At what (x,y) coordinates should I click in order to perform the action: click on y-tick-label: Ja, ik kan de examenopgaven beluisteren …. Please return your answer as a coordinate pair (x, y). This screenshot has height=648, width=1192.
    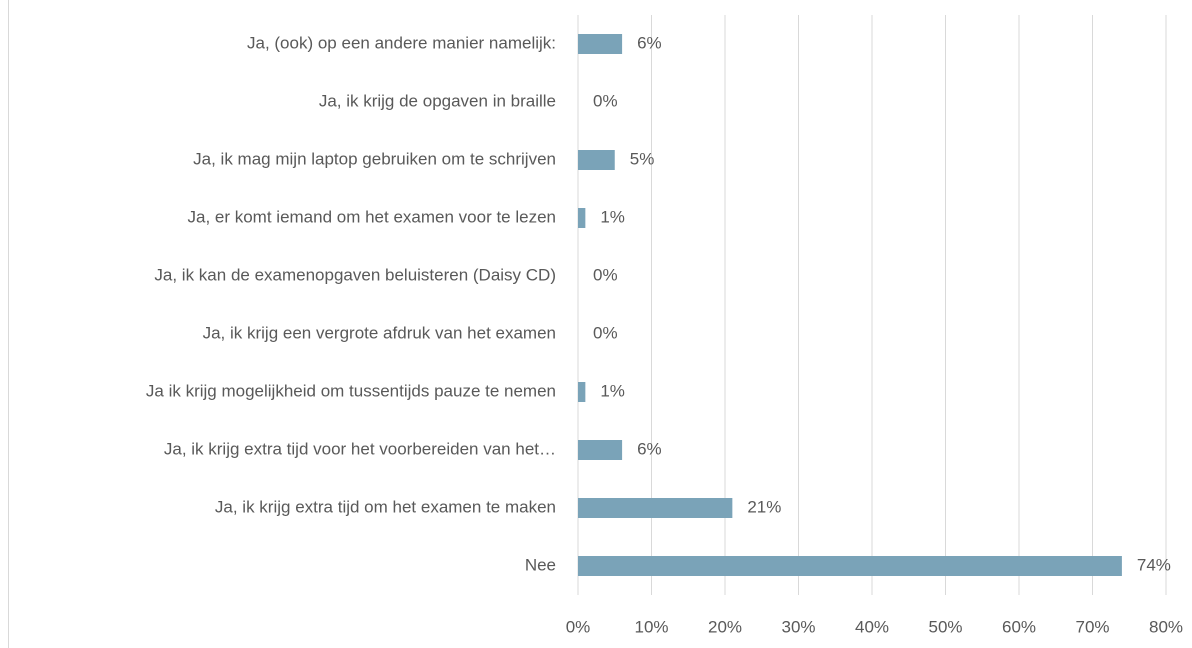
    Looking at the image, I should click on (355, 274).